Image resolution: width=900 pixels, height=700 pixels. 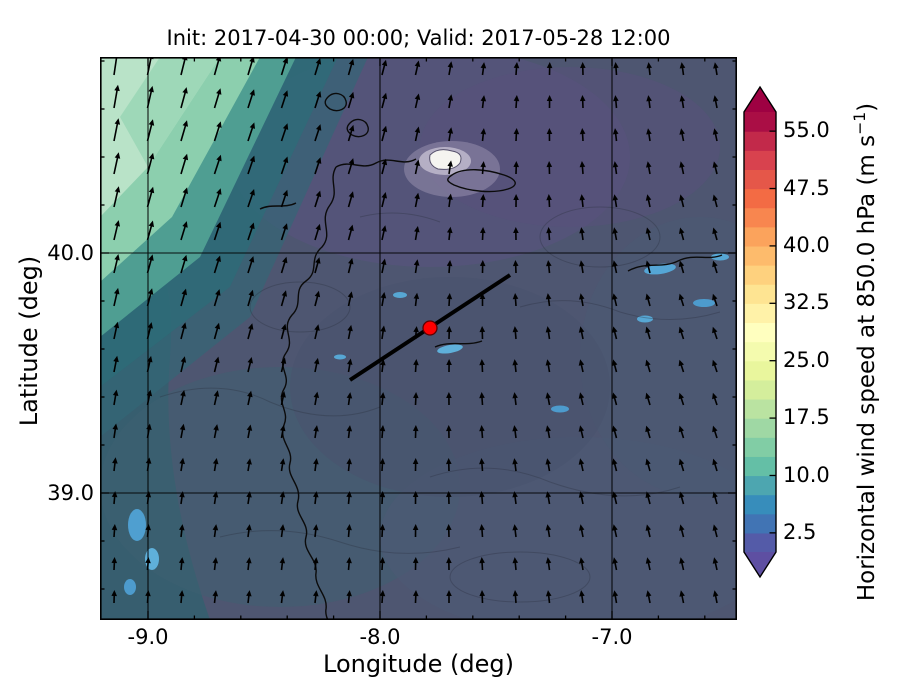 What do you see at coordinates (806, 360) in the screenshot?
I see `colorbar-tick-label: 25.0` at bounding box center [806, 360].